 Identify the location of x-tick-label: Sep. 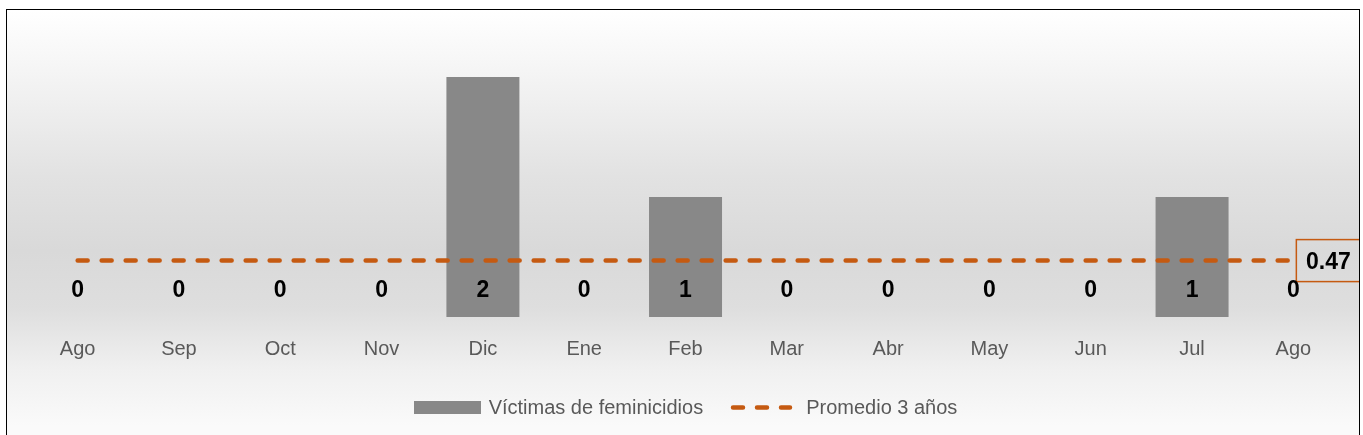
(179, 348).